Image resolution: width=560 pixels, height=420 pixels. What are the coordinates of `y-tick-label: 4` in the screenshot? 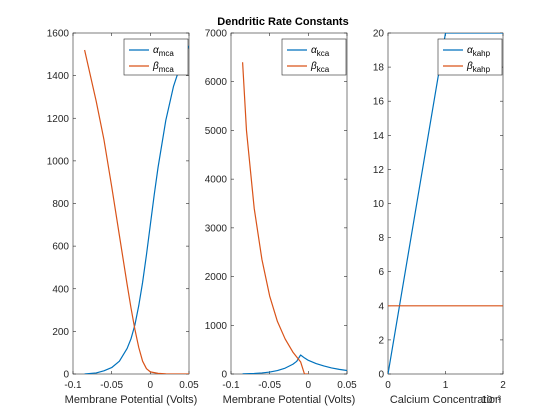 It's located at (381, 306).